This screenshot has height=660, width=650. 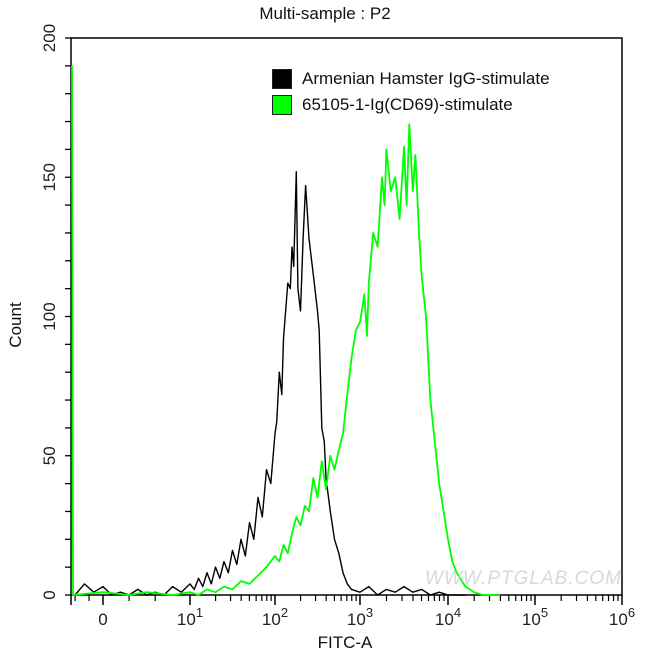 What do you see at coordinates (49, 455) in the screenshot?
I see `y-tick-label: 50` at bounding box center [49, 455].